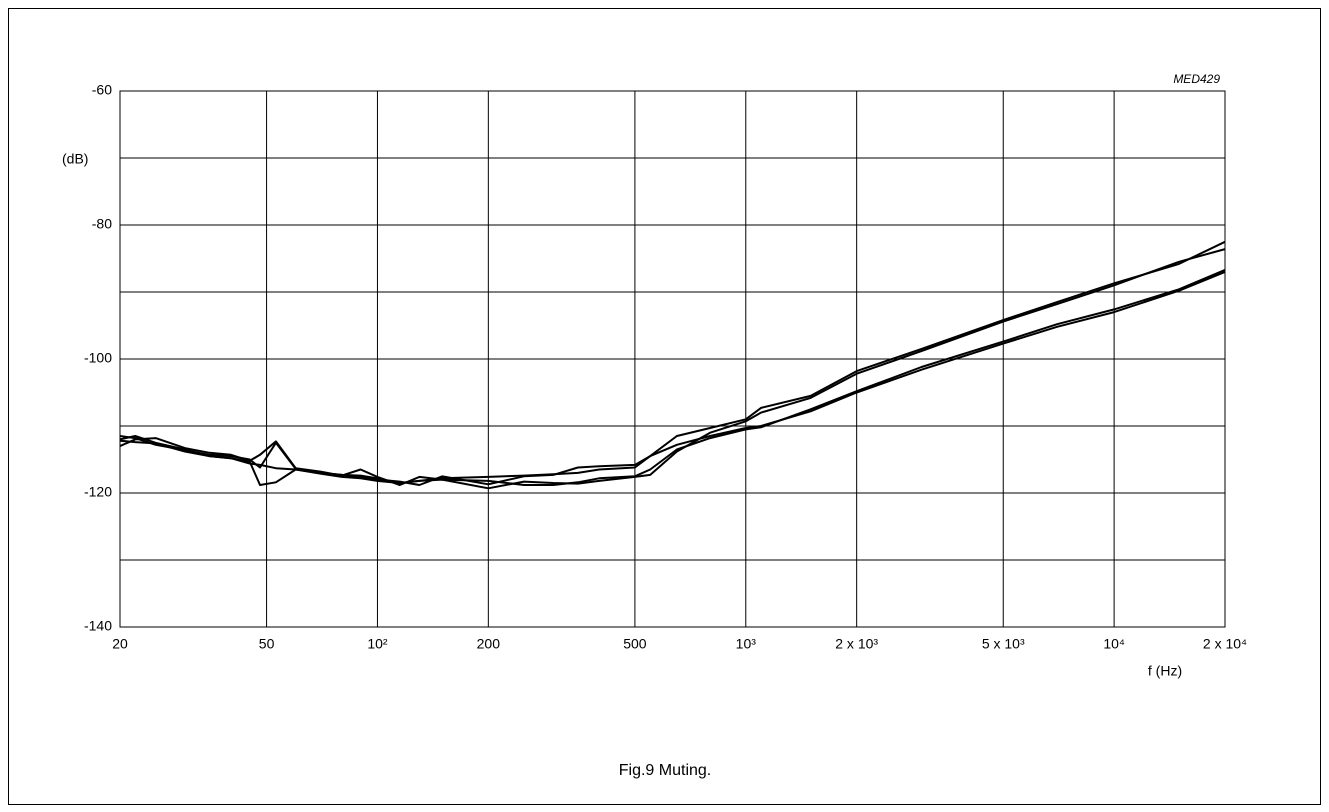 This screenshot has width=1329, height=812. Describe the element at coordinates (1003, 644) in the screenshot. I see `x-tick-label: 5 x 10³` at that location.